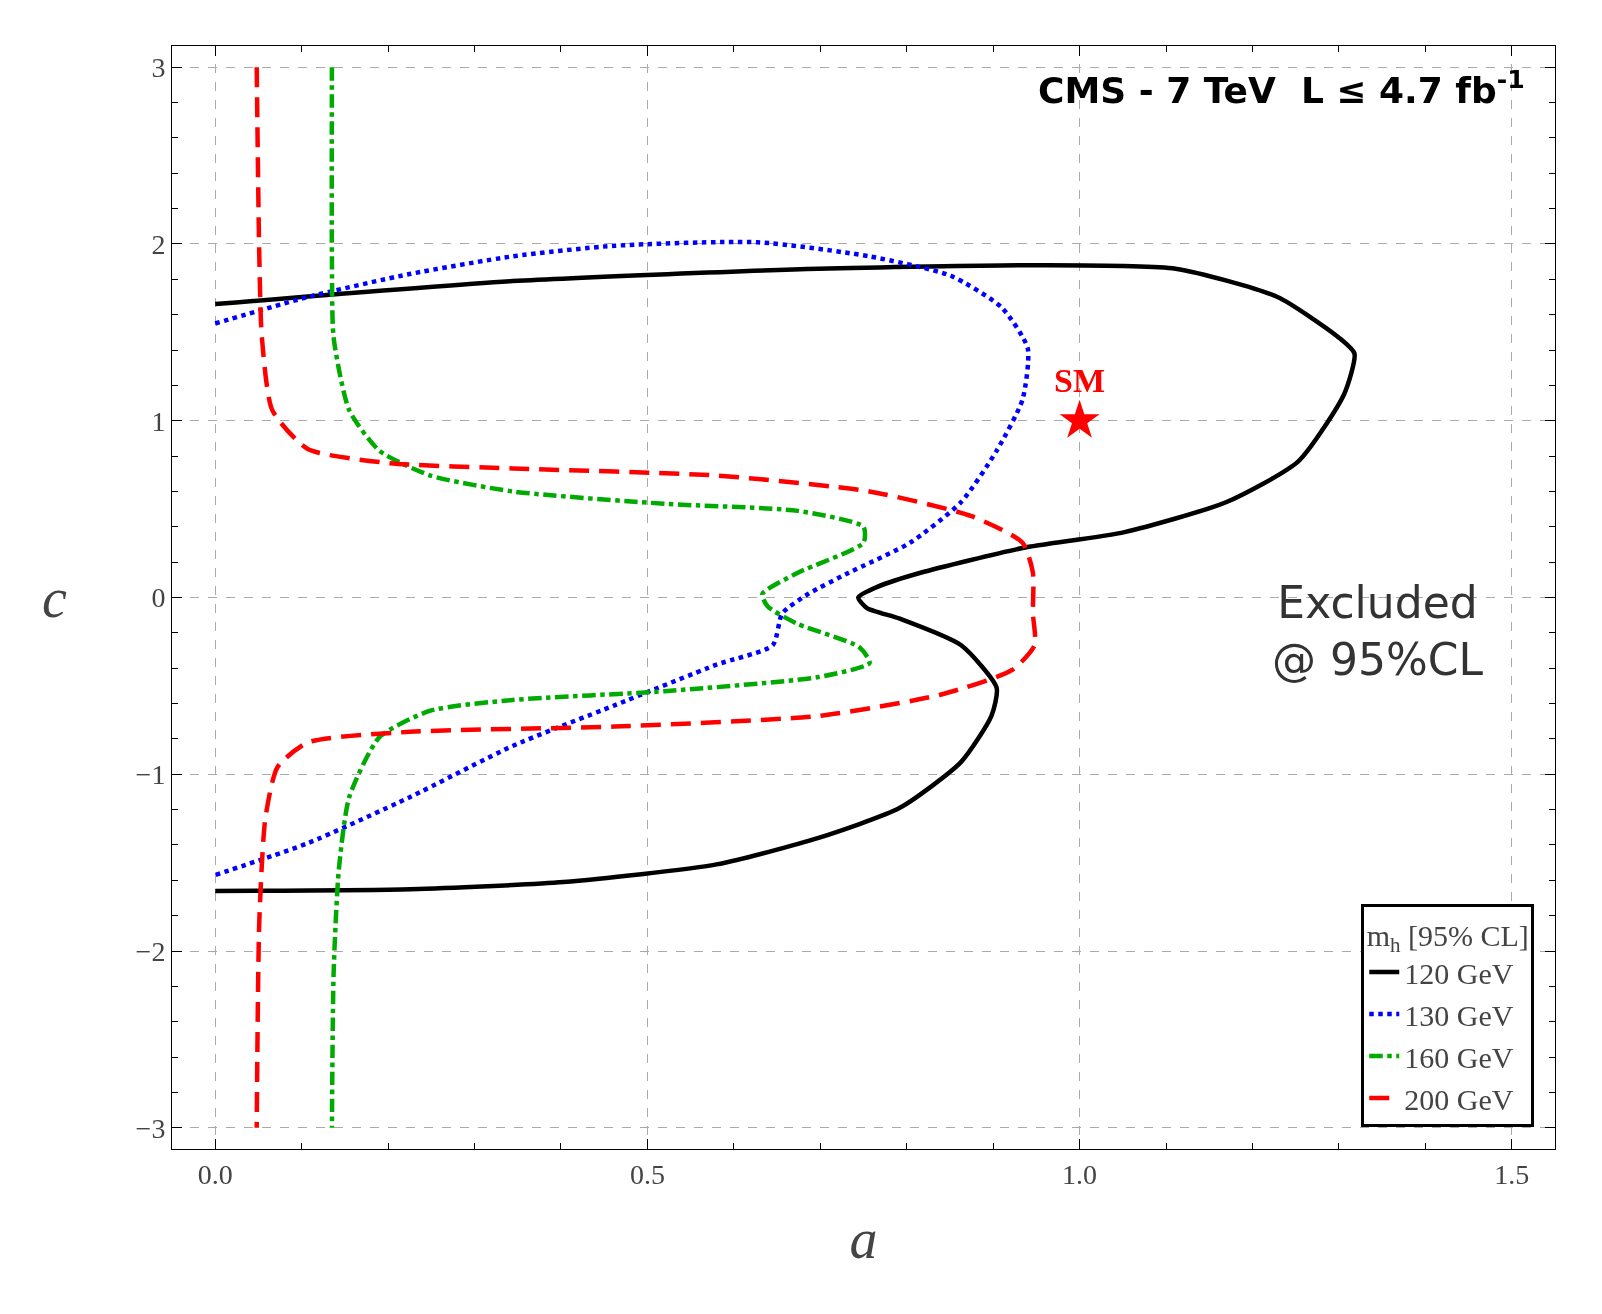 Image resolution: width=1602 pixels, height=1314 pixels. I want to click on y-axis-title: c, so click(54, 598).